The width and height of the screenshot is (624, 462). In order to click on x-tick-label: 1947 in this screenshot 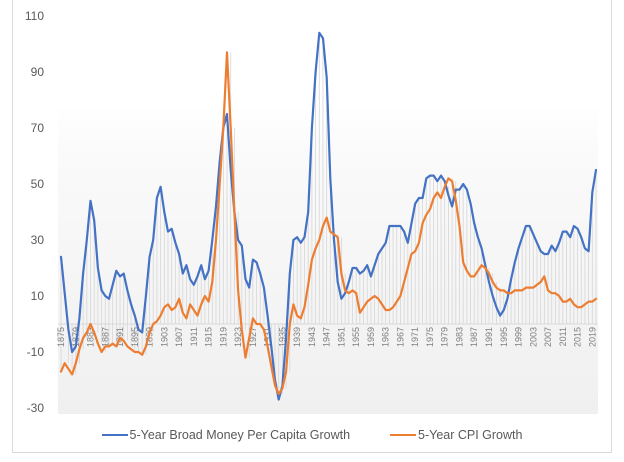, I will do `click(327, 337)`.